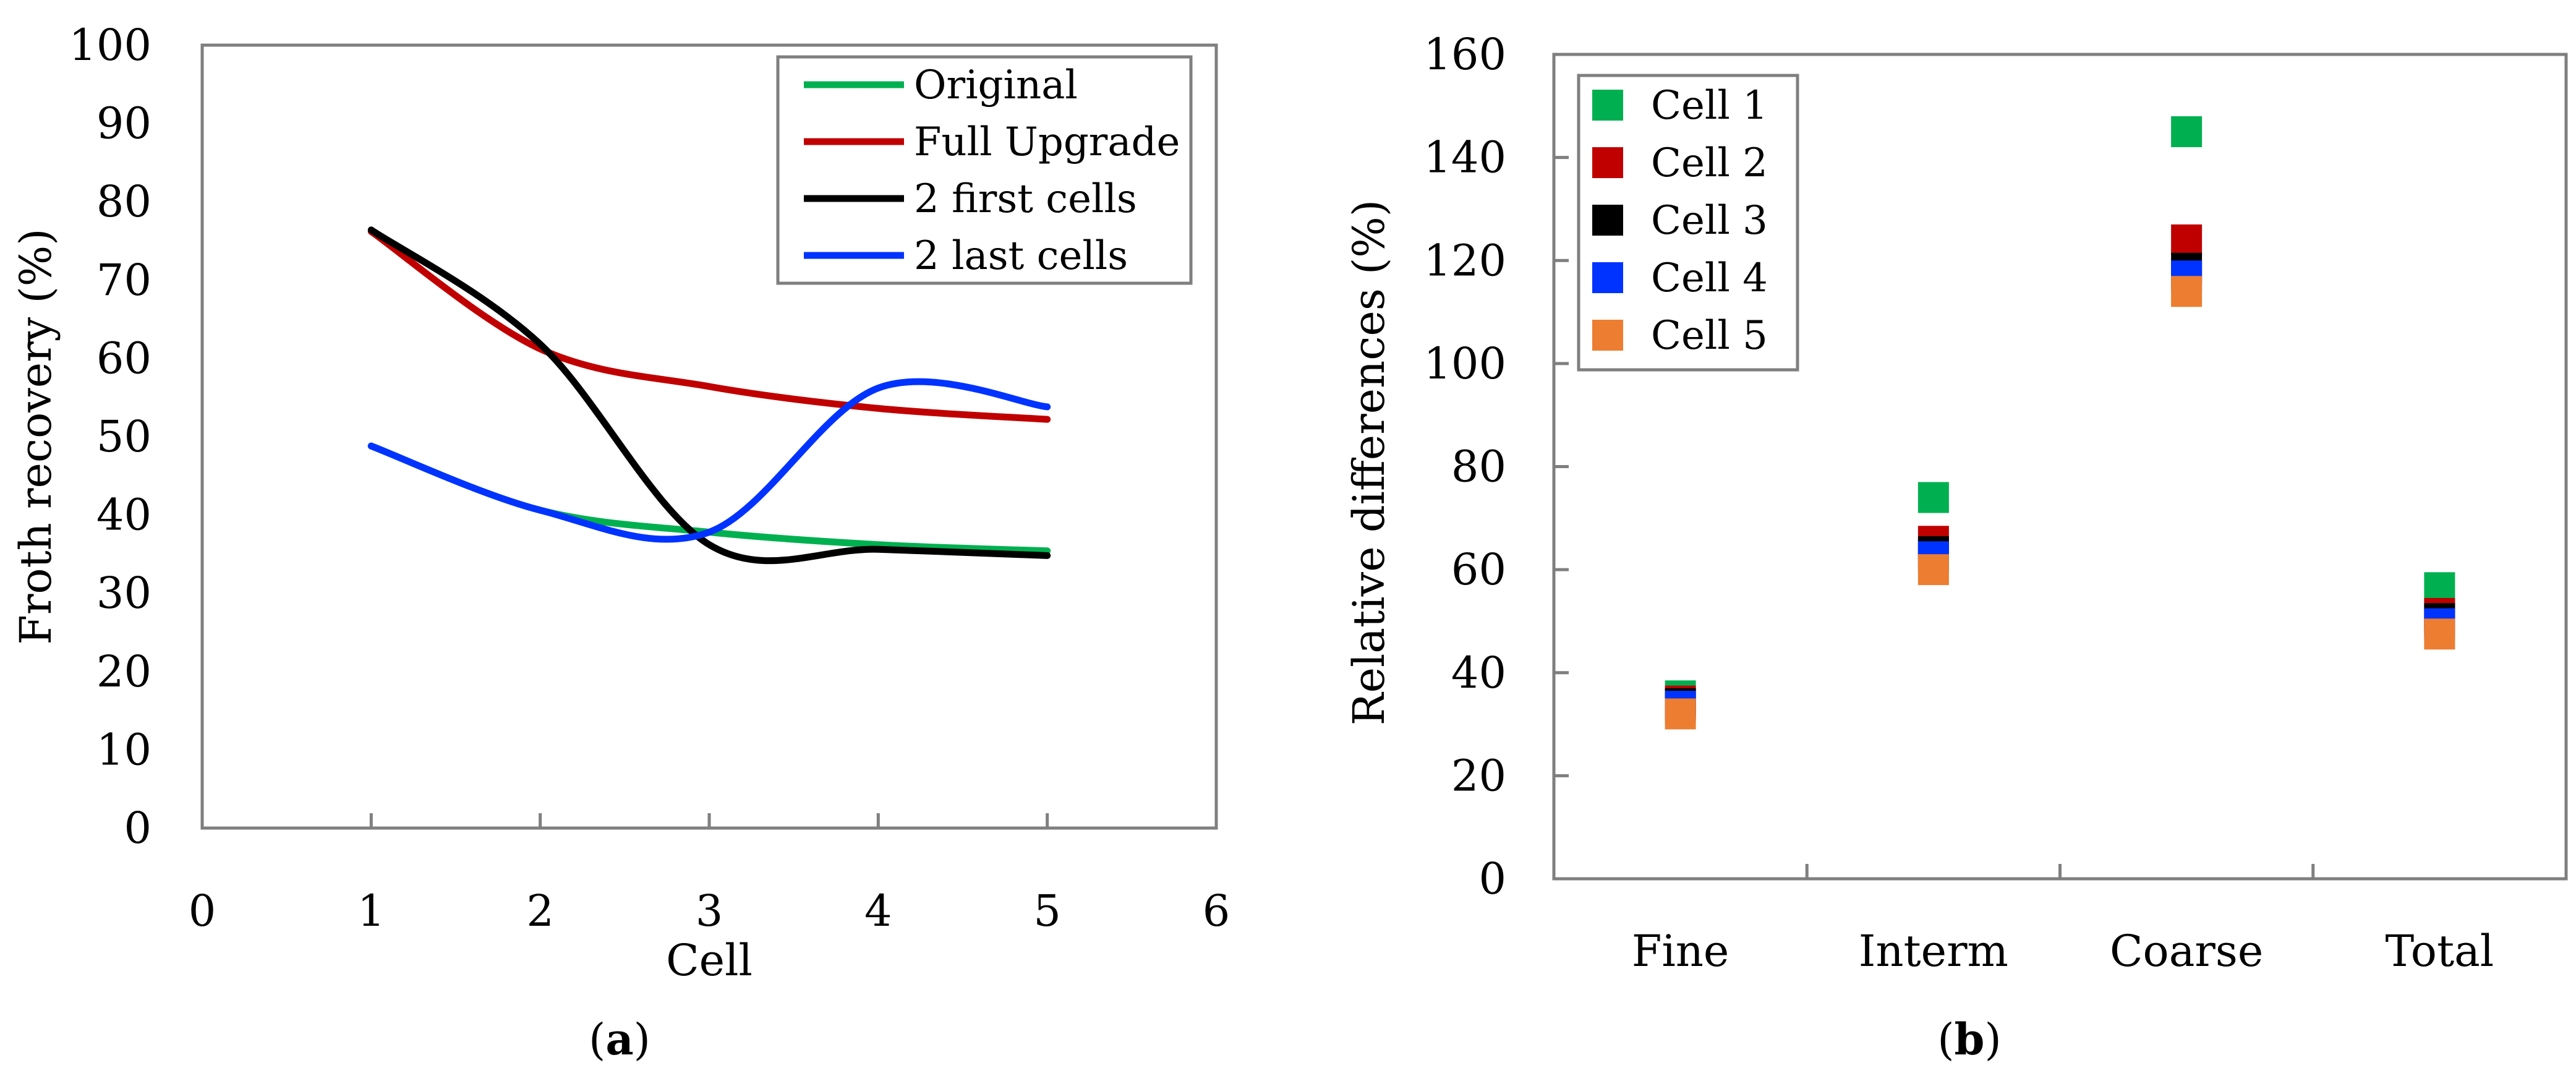 This screenshot has height=1081, width=2576. What do you see at coordinates (1709, 336) in the screenshot?
I see `chart-b-legend-label: Cell 5` at bounding box center [1709, 336].